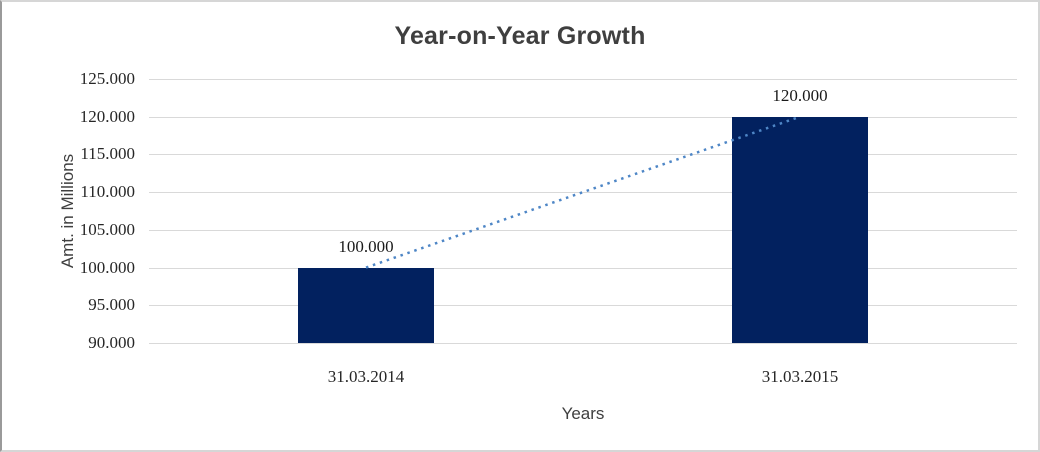 The image size is (1040, 452). What do you see at coordinates (107, 229) in the screenshot?
I see `y-axis-tick-label: 105.000` at bounding box center [107, 229].